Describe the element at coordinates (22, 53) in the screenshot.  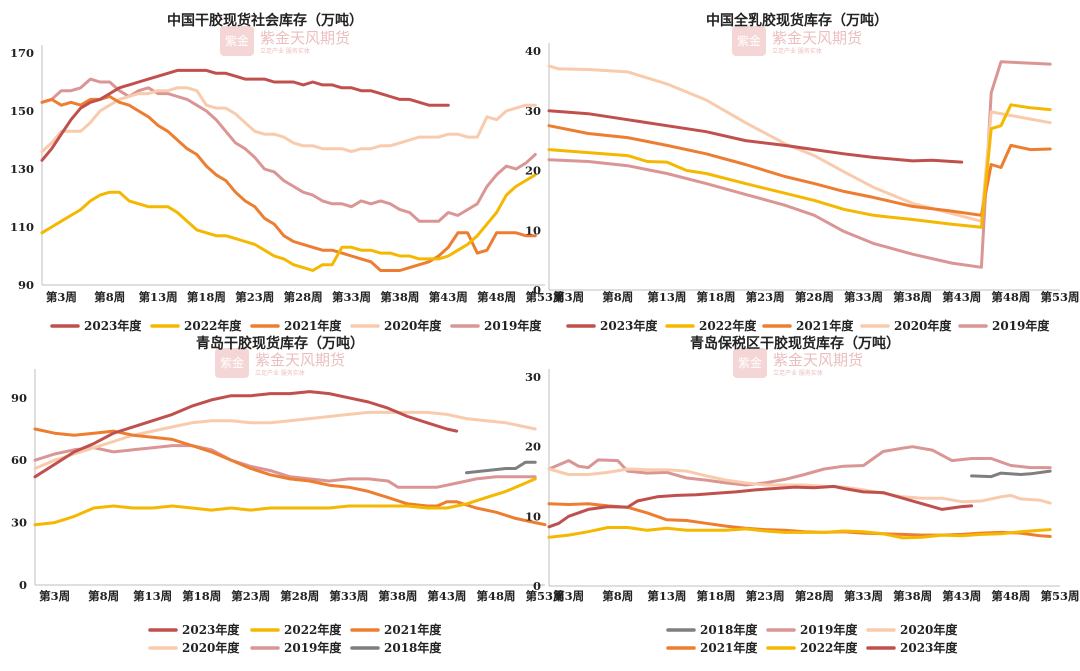
I see `y-tick-label: 170` at that location.